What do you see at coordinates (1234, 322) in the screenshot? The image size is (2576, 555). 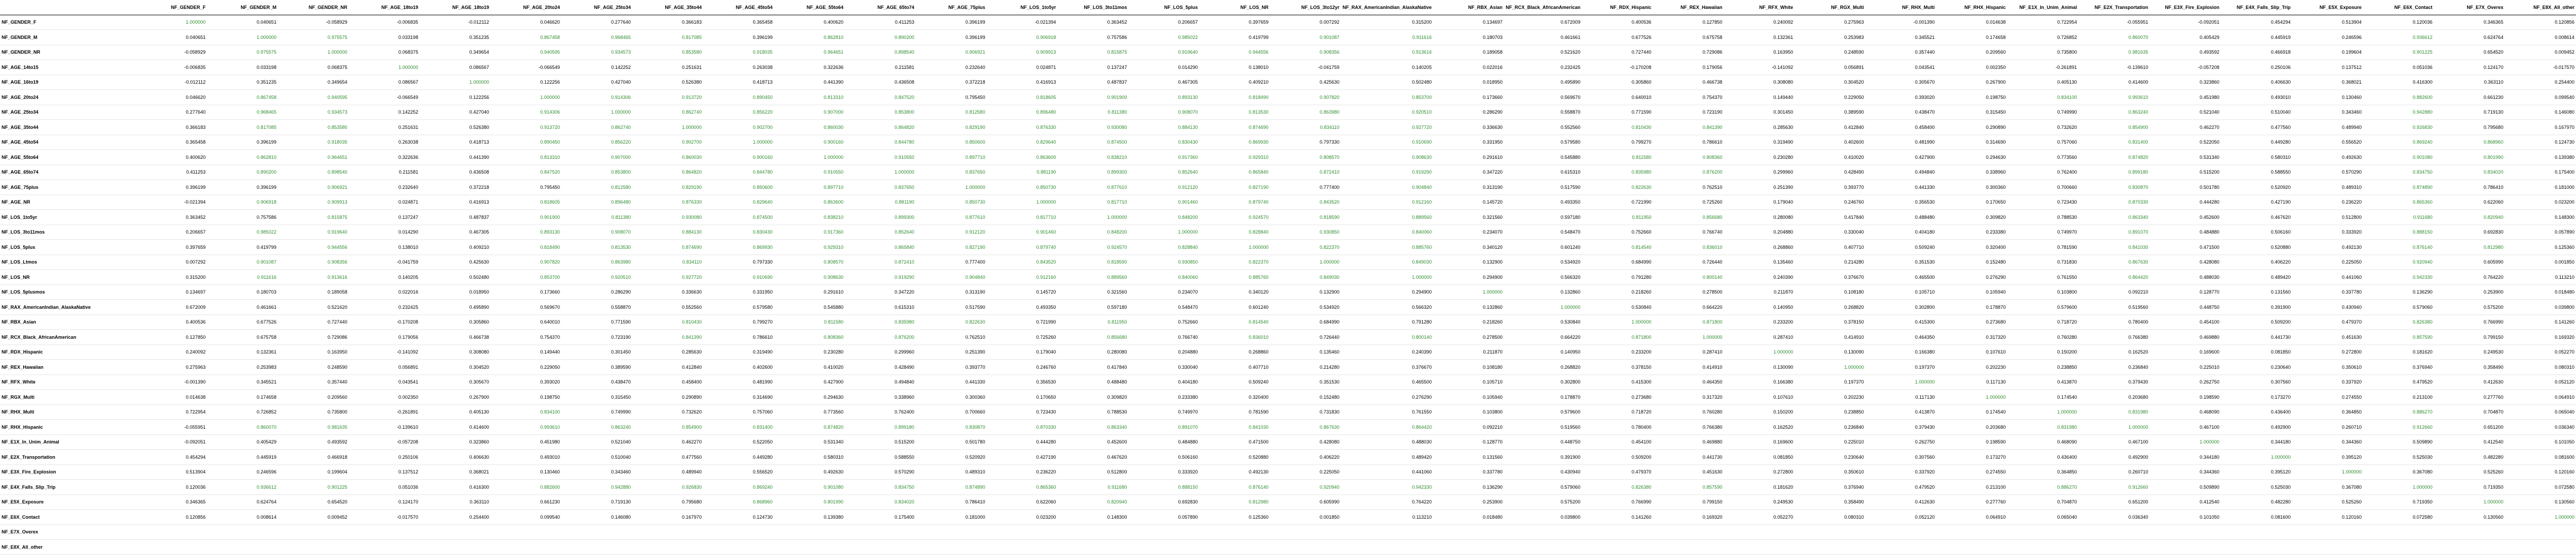 I see `correlation-cell: 0.814540` at bounding box center [1234, 322].